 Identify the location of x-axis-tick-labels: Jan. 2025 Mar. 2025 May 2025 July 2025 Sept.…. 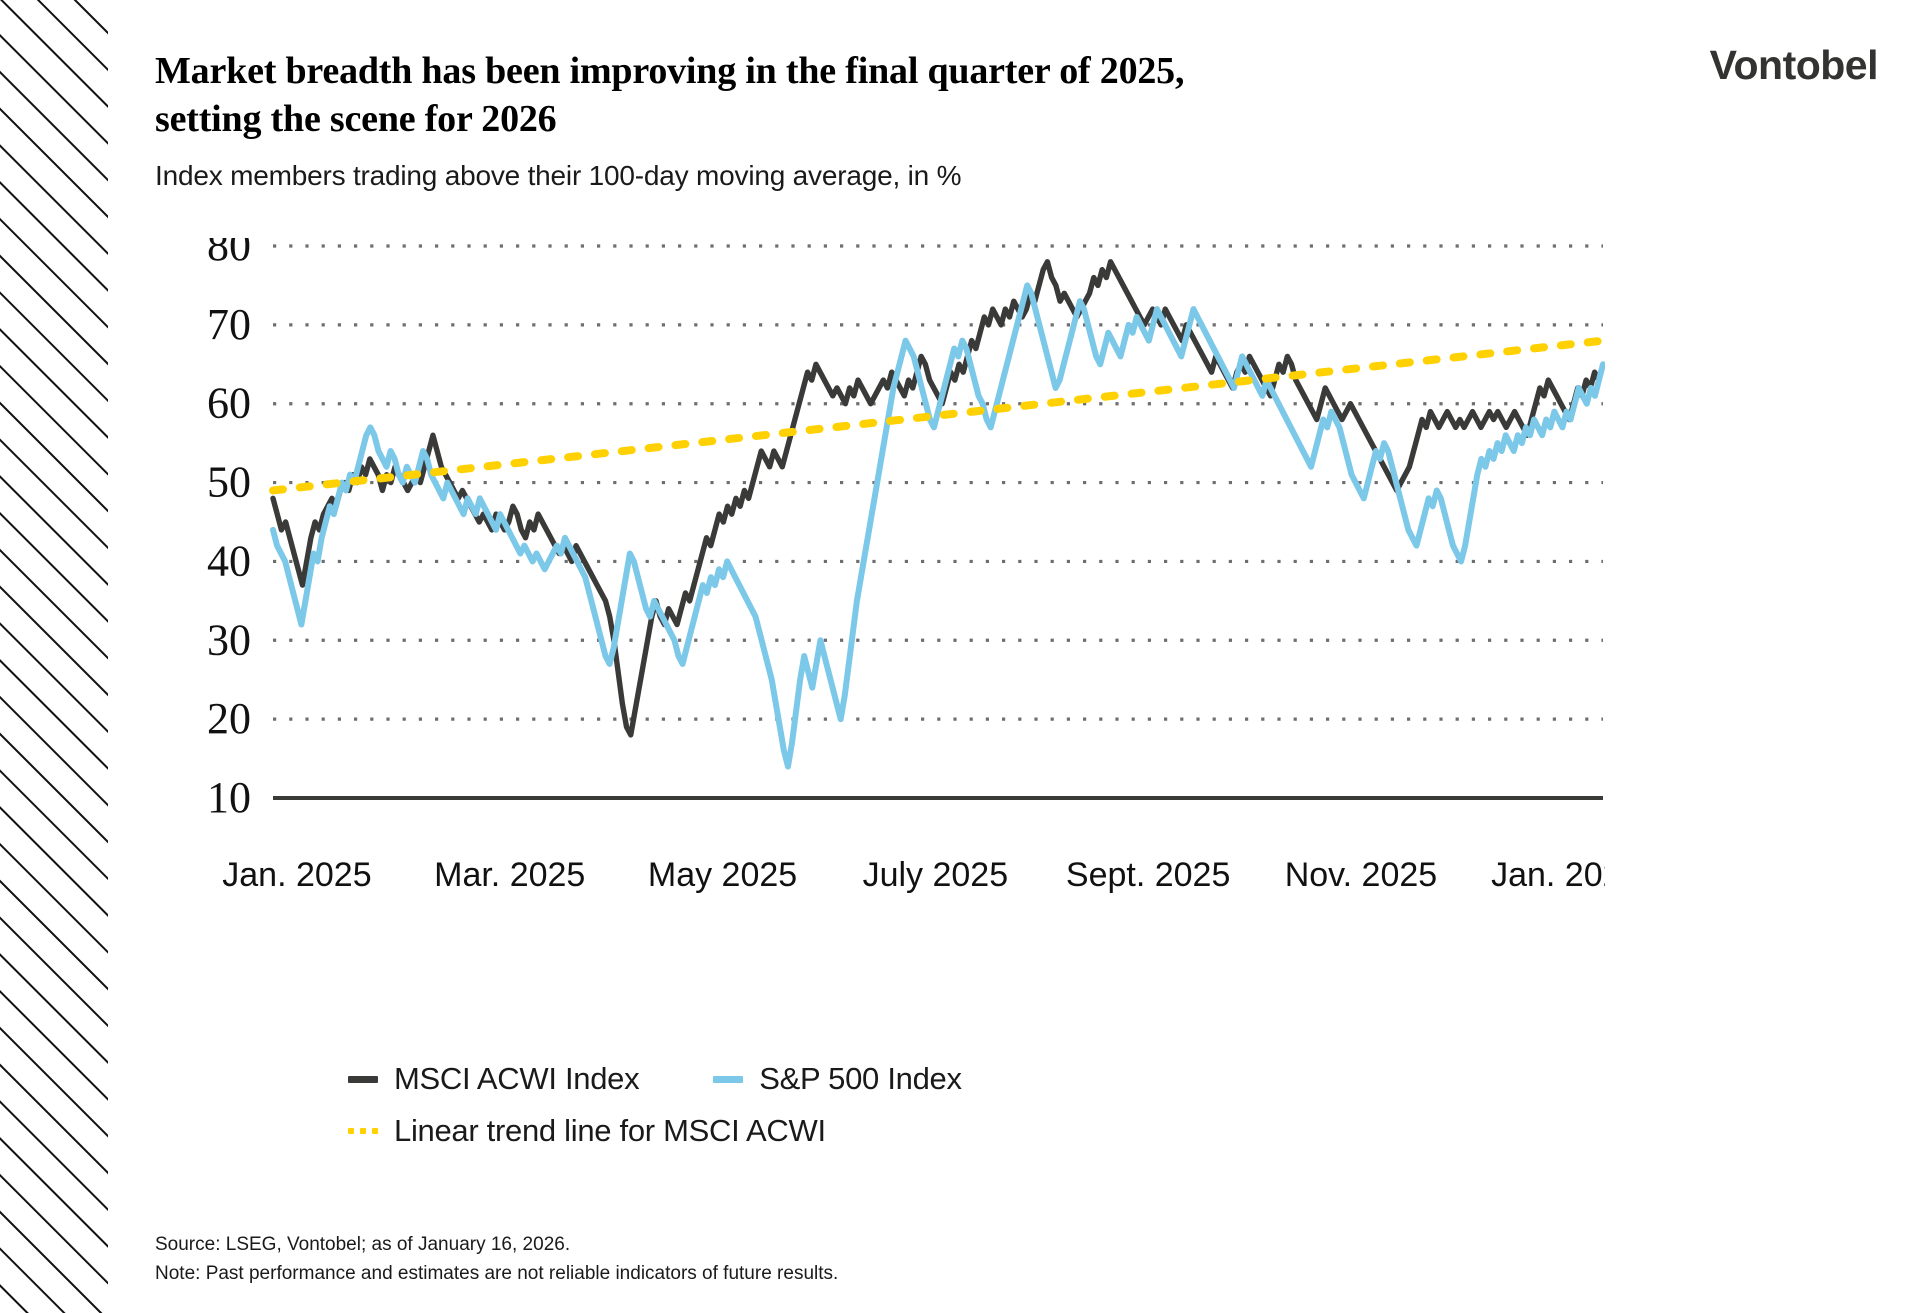
(913, 875).